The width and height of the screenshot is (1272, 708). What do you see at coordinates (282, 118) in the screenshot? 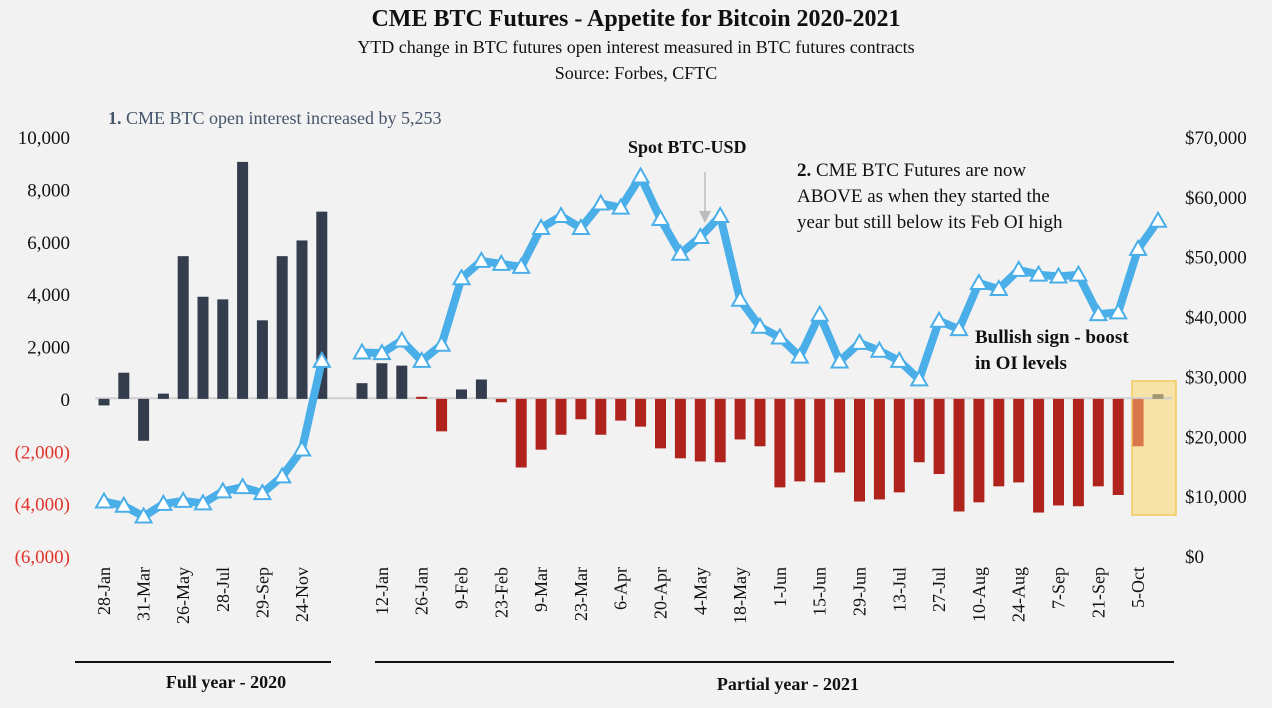
I see `annotation-1-text: CME BTC open interest increased by 5,253` at bounding box center [282, 118].